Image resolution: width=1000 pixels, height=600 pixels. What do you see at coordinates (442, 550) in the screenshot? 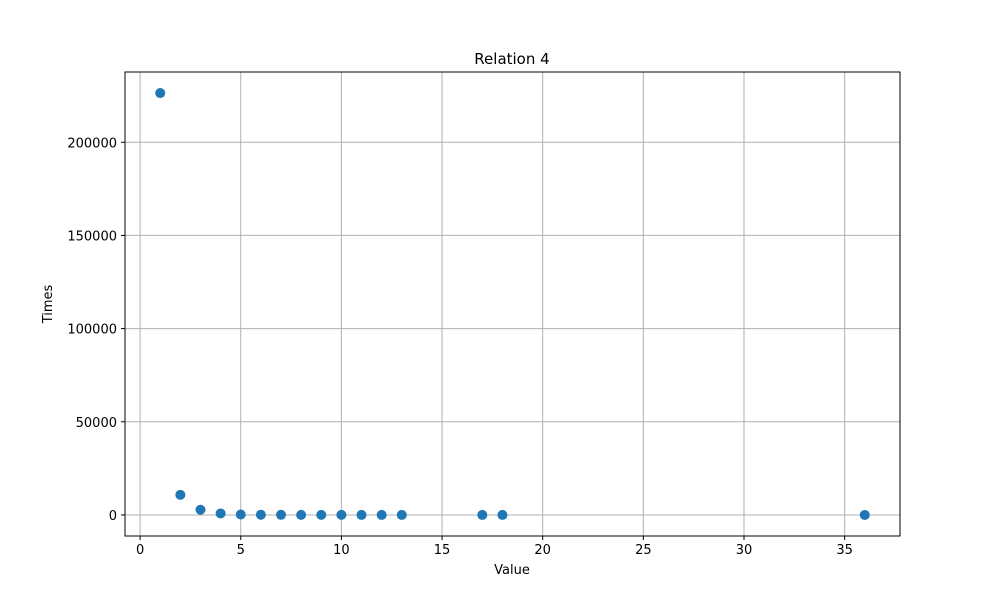
I see `x-tick-label: 15` at bounding box center [442, 550].